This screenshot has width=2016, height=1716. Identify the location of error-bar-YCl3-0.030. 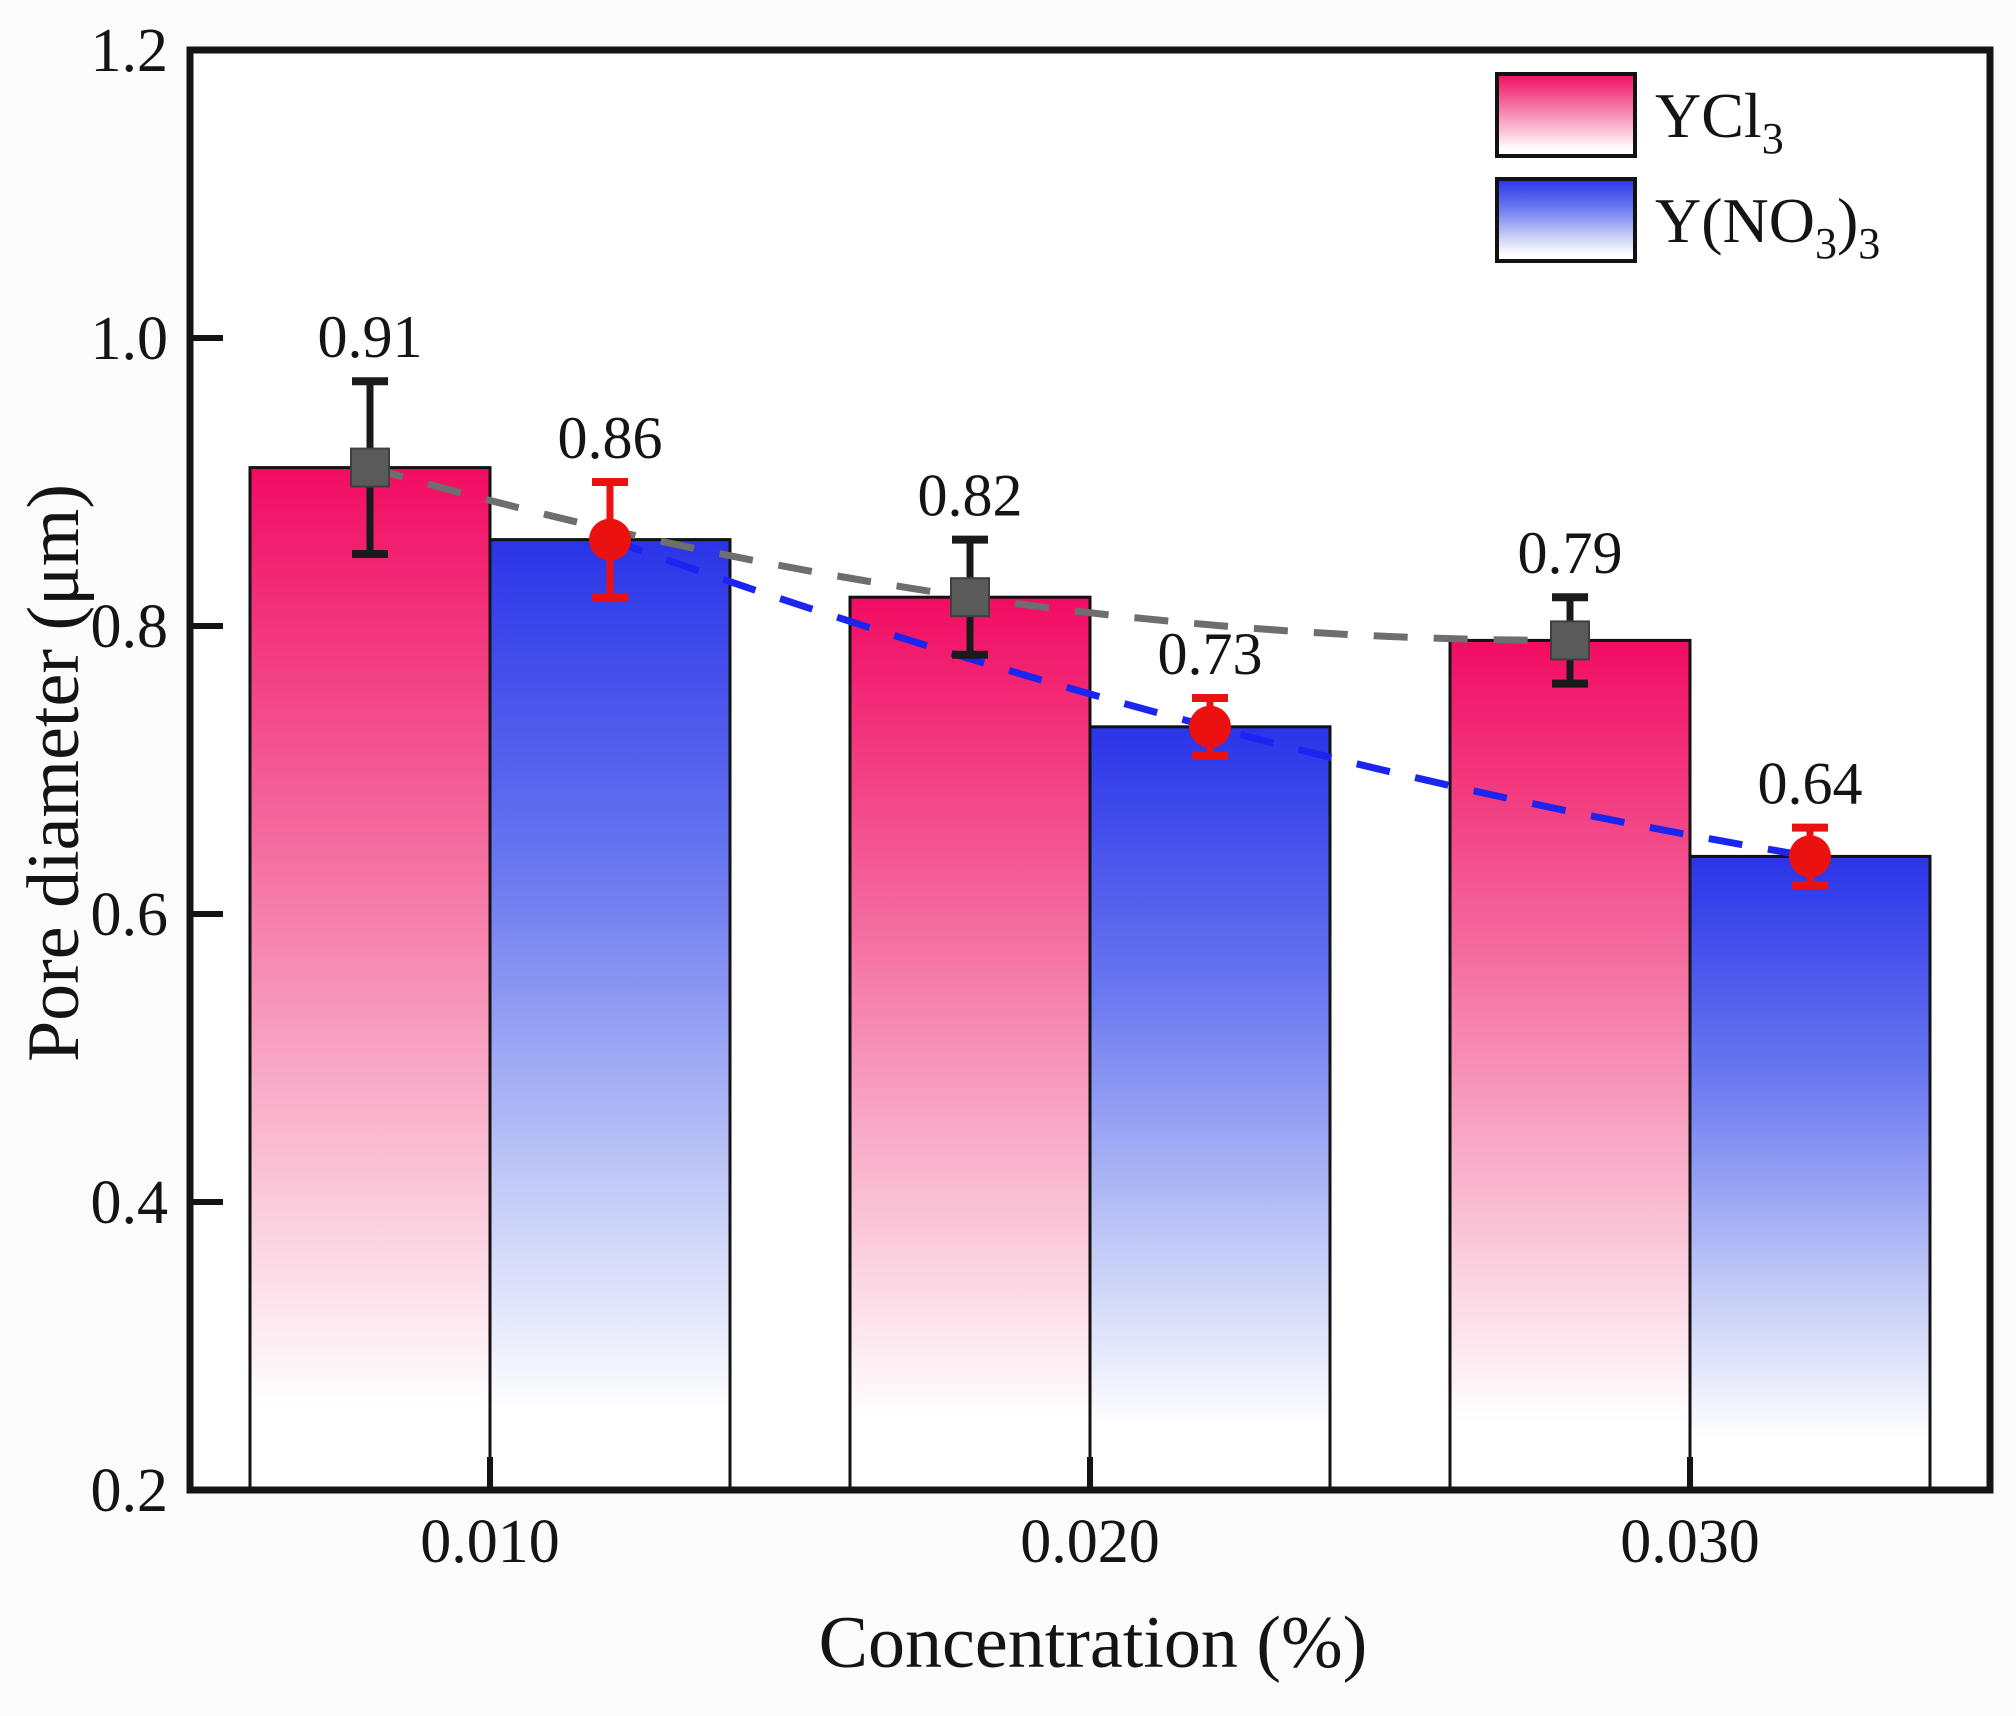
(1570, 640).